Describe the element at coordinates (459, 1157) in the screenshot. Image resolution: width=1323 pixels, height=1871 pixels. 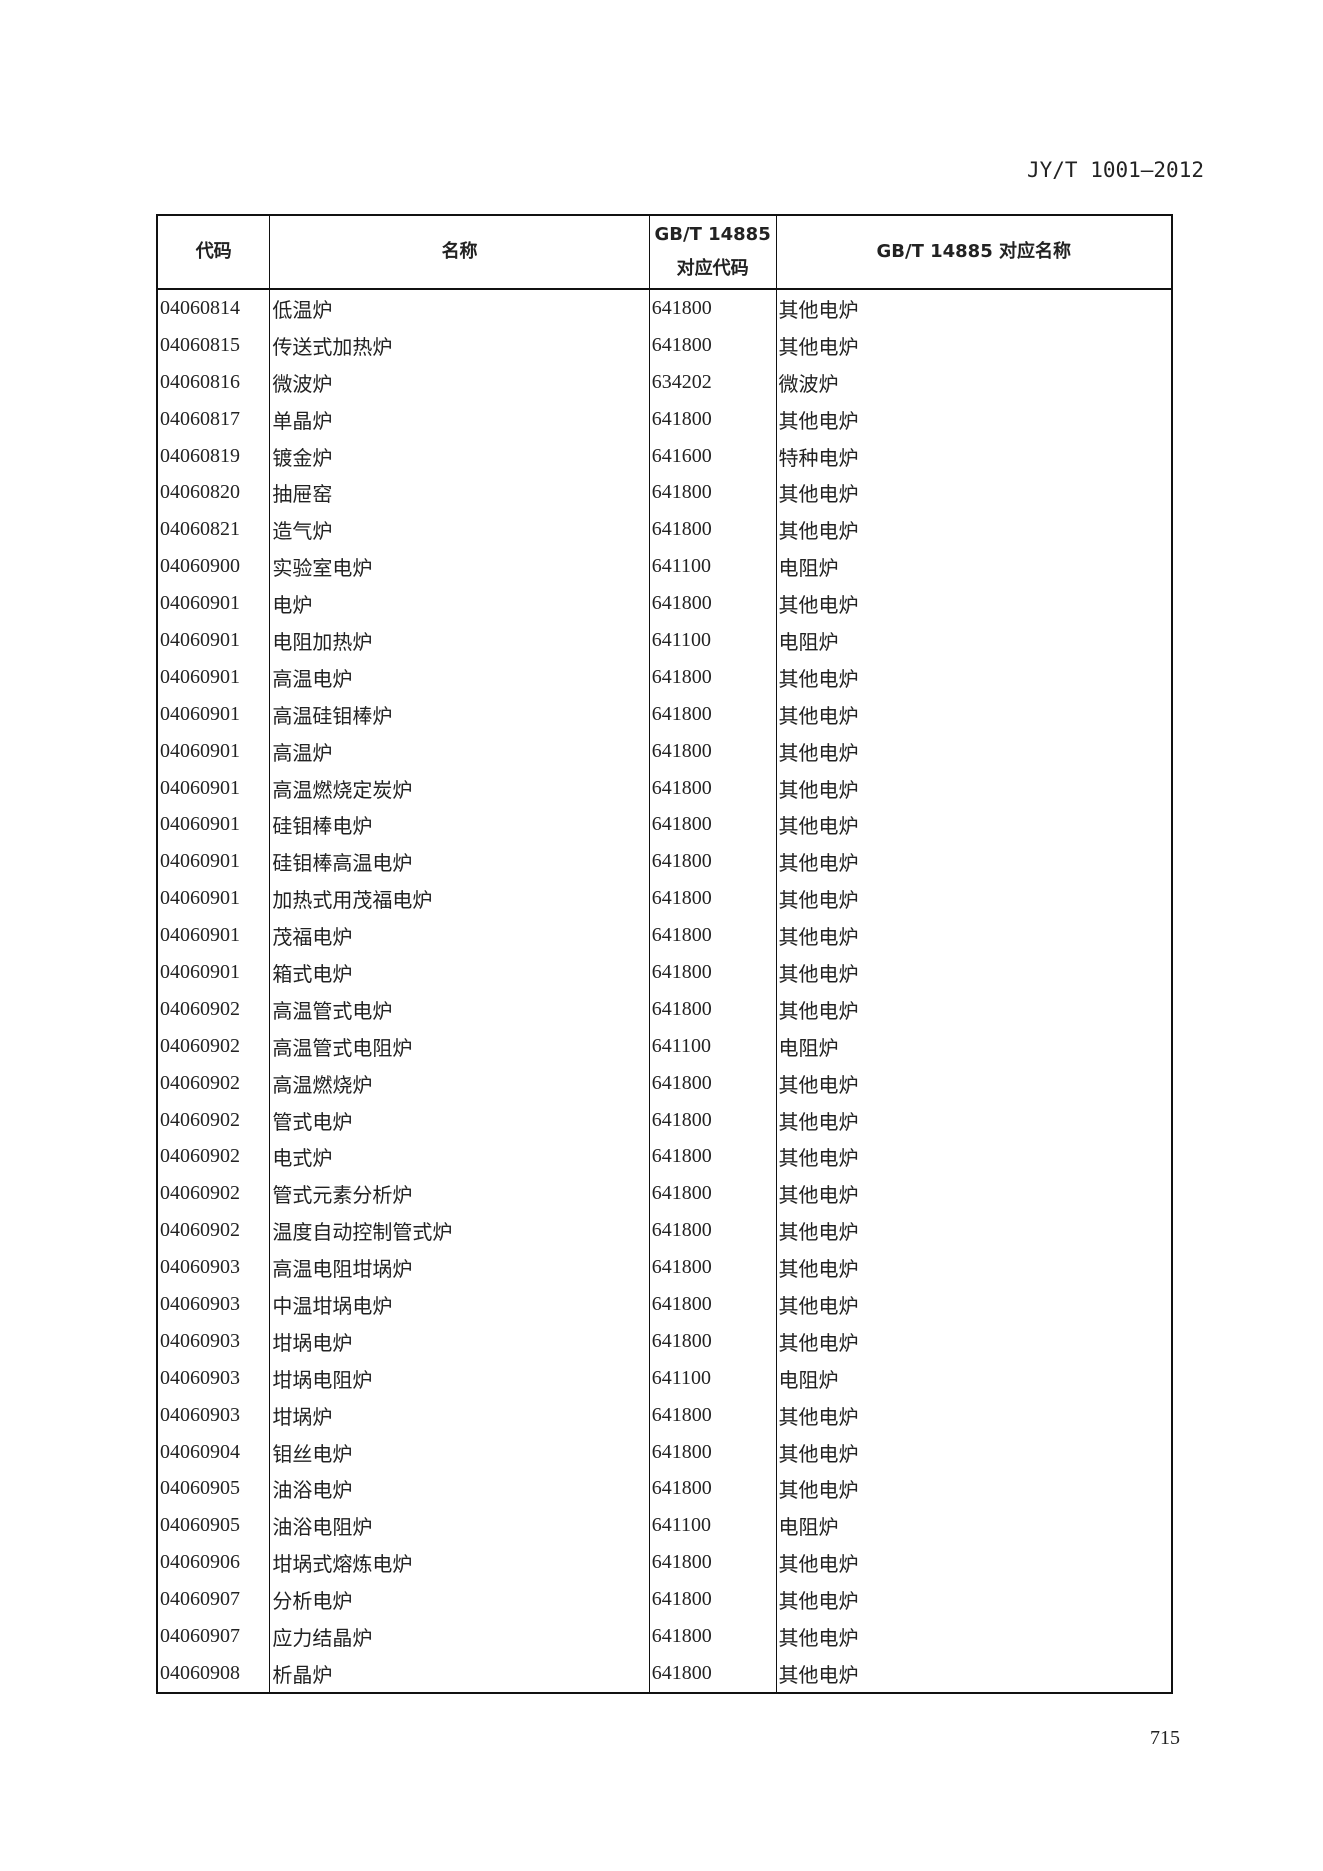
I see `cell-name: 电式炉` at that location.